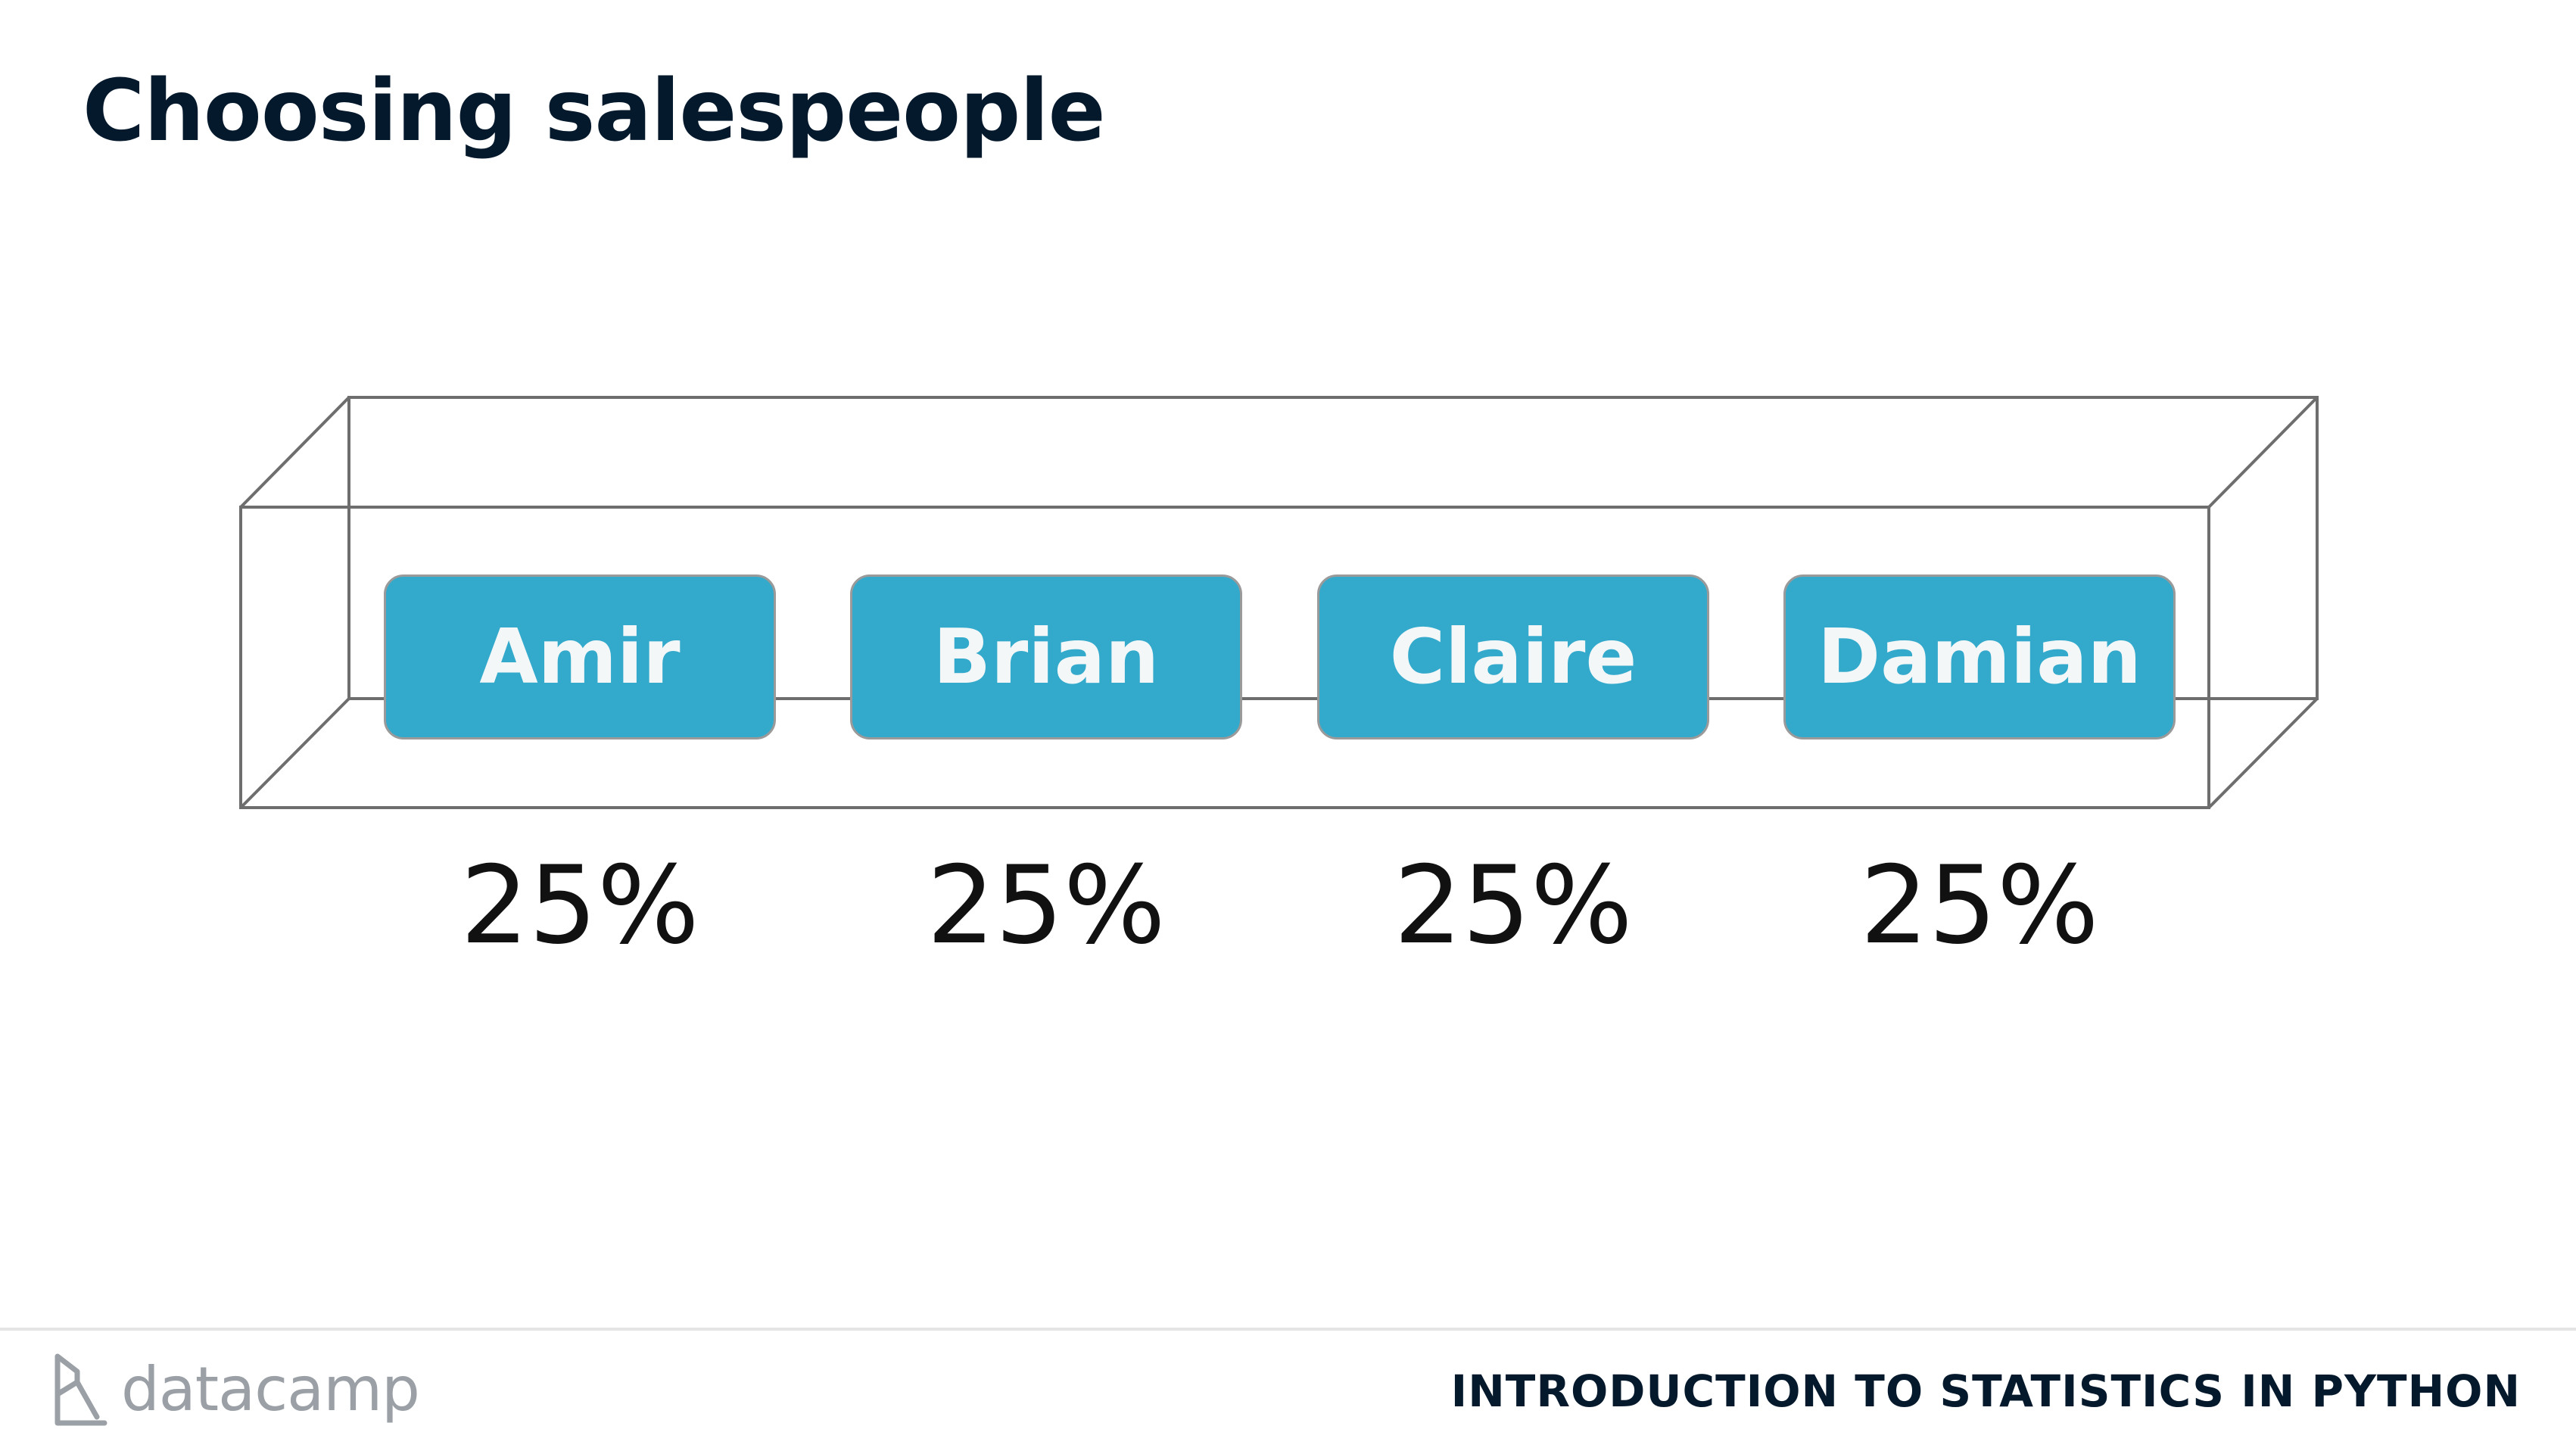 This screenshot has width=2576, height=1451. What do you see at coordinates (81, 1390) in the screenshot?
I see `datacamp-logo-icon` at bounding box center [81, 1390].